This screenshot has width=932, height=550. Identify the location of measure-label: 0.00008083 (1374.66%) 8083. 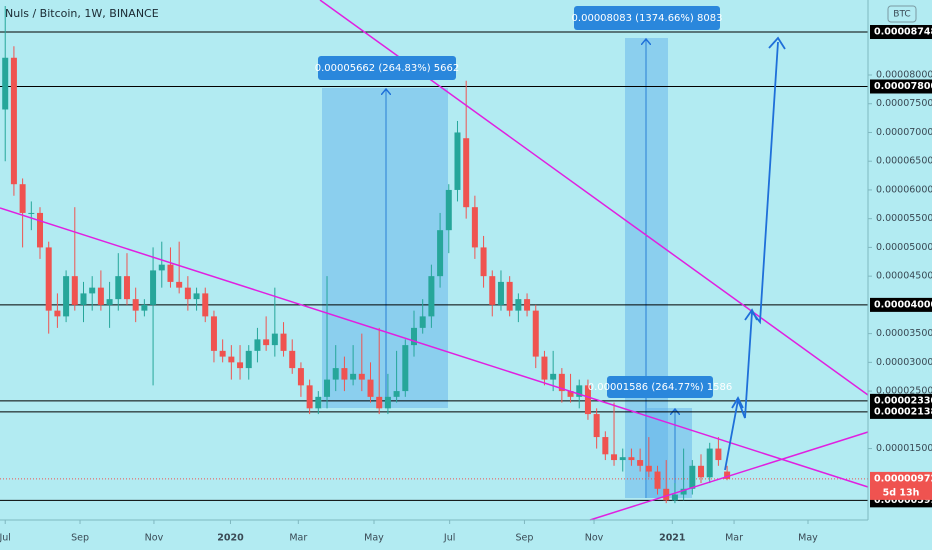
(647, 18).